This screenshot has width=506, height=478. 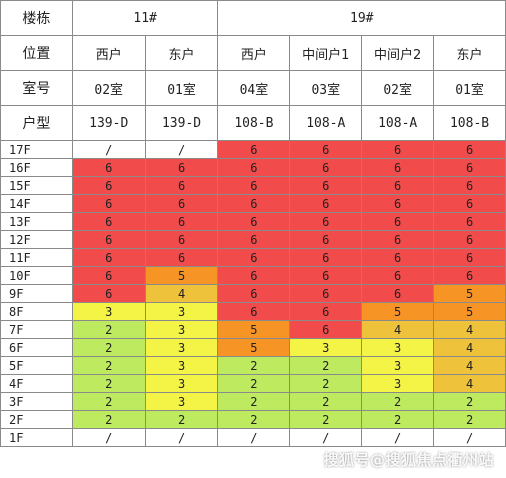 I want to click on floor-label: 8F, so click(x=36, y=311).